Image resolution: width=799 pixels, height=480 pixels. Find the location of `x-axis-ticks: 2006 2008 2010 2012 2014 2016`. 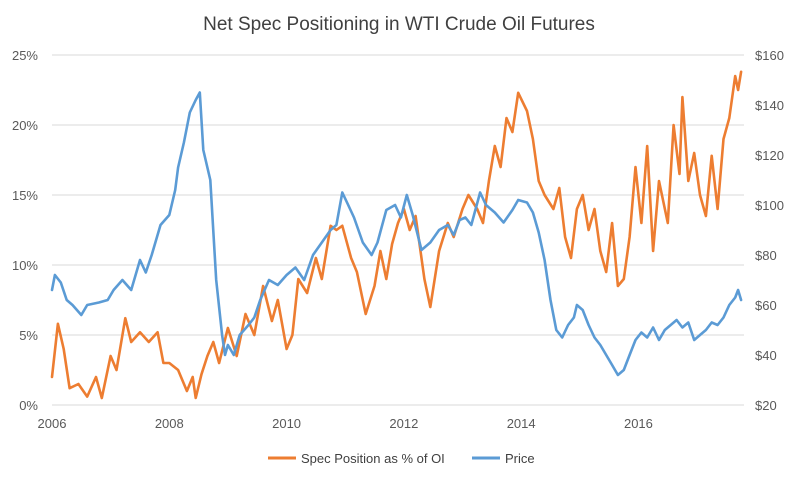

x-axis-ticks: 2006 2008 2010 2012 2014 2016 is located at coordinates (345, 423).